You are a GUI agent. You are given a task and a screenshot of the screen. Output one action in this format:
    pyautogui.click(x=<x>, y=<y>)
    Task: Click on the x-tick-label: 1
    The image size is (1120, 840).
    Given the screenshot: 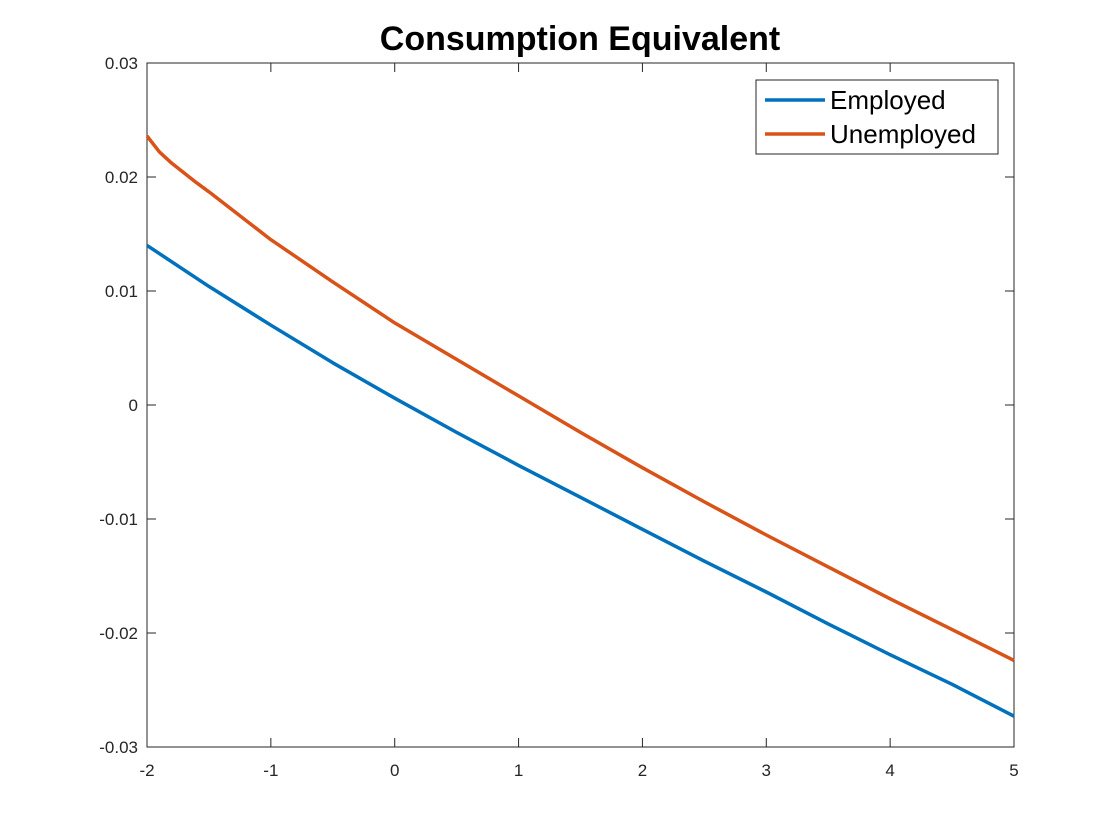 What is the action you would take?
    pyautogui.click(x=518, y=770)
    